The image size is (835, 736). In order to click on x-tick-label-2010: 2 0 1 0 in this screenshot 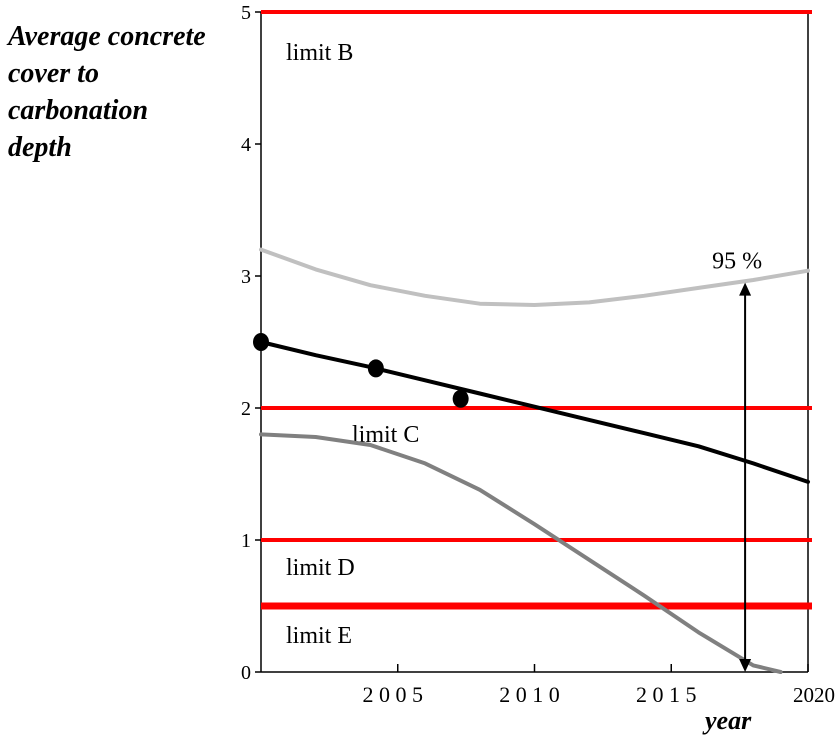, I will do `click(529, 694)`.